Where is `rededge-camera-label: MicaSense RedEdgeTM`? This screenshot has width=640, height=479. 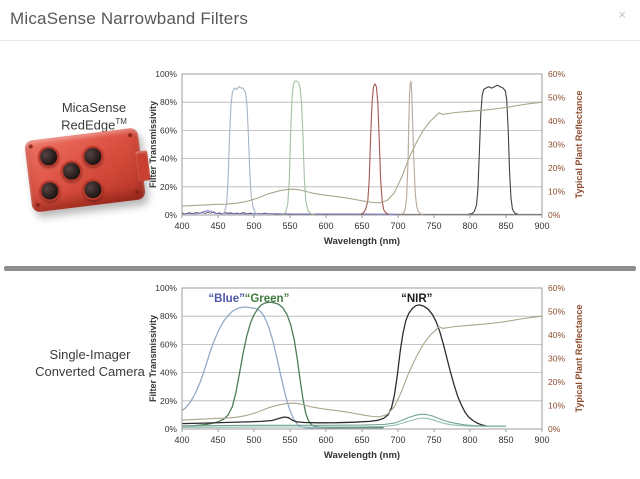 rededge-camera-label: MicaSense RedEdgeTM is located at coordinates (94, 117).